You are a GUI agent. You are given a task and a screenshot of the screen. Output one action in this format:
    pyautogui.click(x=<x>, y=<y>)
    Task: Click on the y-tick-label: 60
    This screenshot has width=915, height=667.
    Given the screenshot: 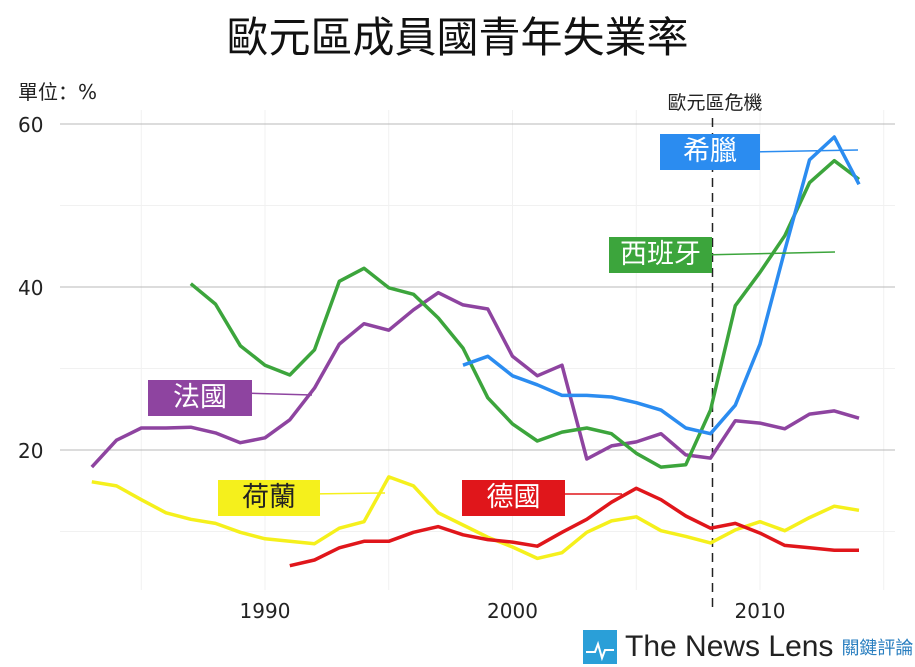 What is the action you would take?
    pyautogui.click(x=30, y=125)
    